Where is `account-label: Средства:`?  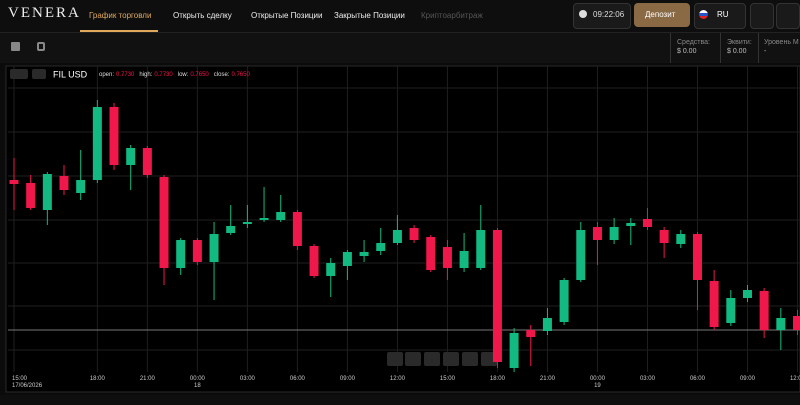 account-label: Средства: is located at coordinates (693, 42).